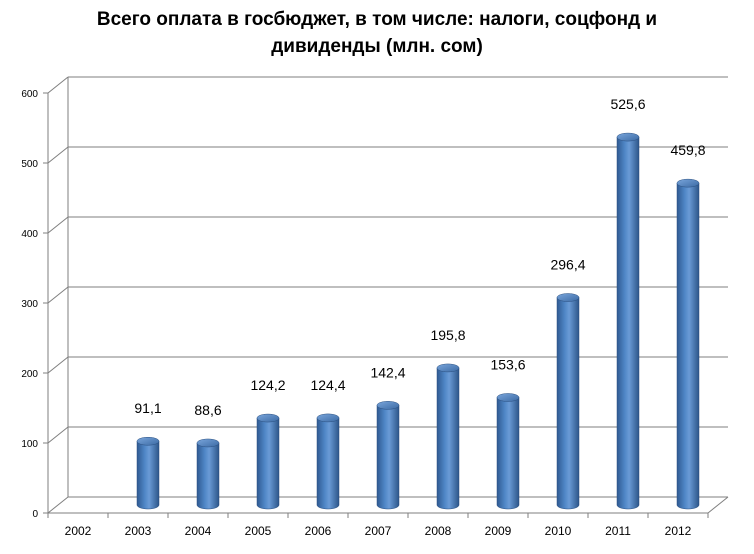 Image resolution: width=754 pixels, height=554 pixels. What do you see at coordinates (29, 304) in the screenshot?
I see `y-tick-label: 300` at bounding box center [29, 304].